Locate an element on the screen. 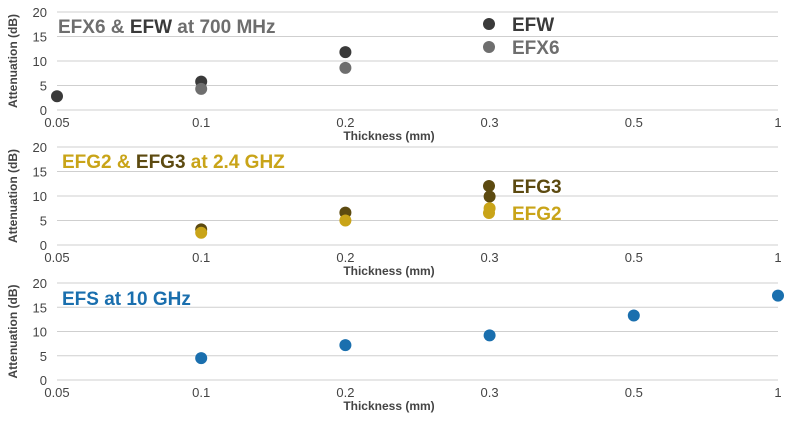  chart-title: EFG2 & EFG3 at 2.4 GHZ is located at coordinates (173, 162).